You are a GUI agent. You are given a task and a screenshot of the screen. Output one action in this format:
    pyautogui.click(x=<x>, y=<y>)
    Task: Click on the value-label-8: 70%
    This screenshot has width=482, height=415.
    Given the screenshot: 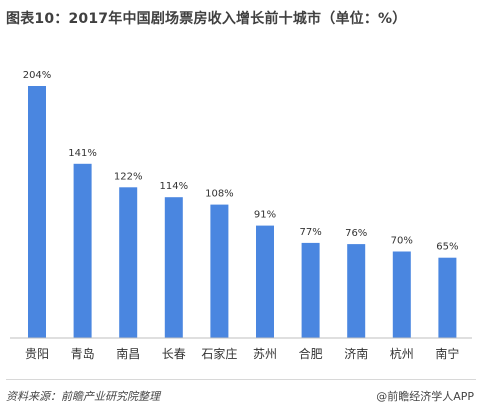 What is the action you would take?
    pyautogui.click(x=402, y=241)
    